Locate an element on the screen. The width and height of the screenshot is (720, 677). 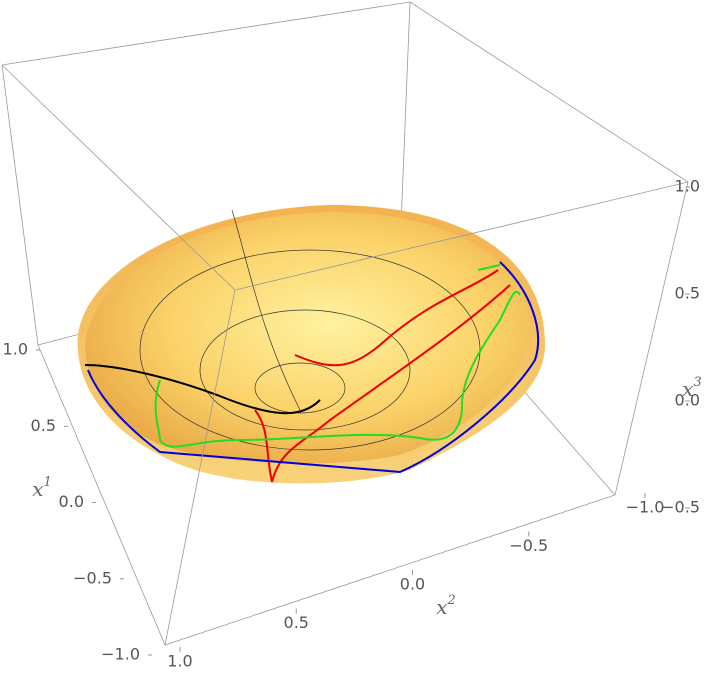
axis-label: x1 is located at coordinates (42, 488).